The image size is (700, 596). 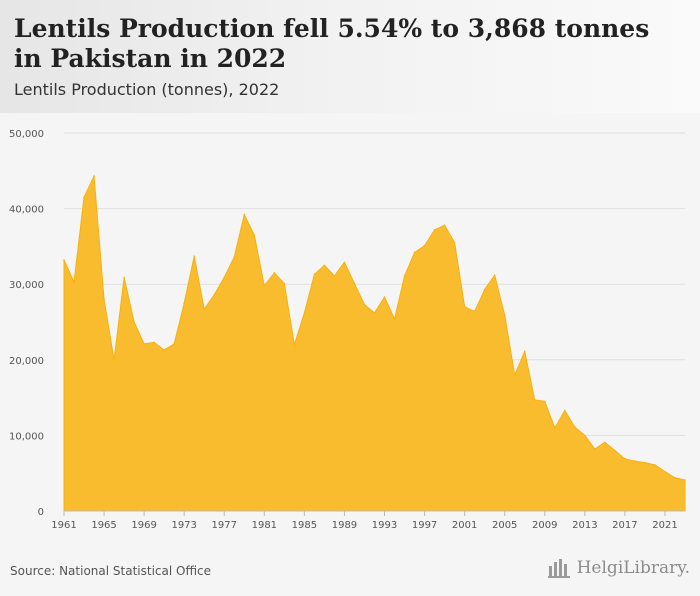 What do you see at coordinates (224, 524) in the screenshot?
I see `x-tick-label: 1977` at bounding box center [224, 524].